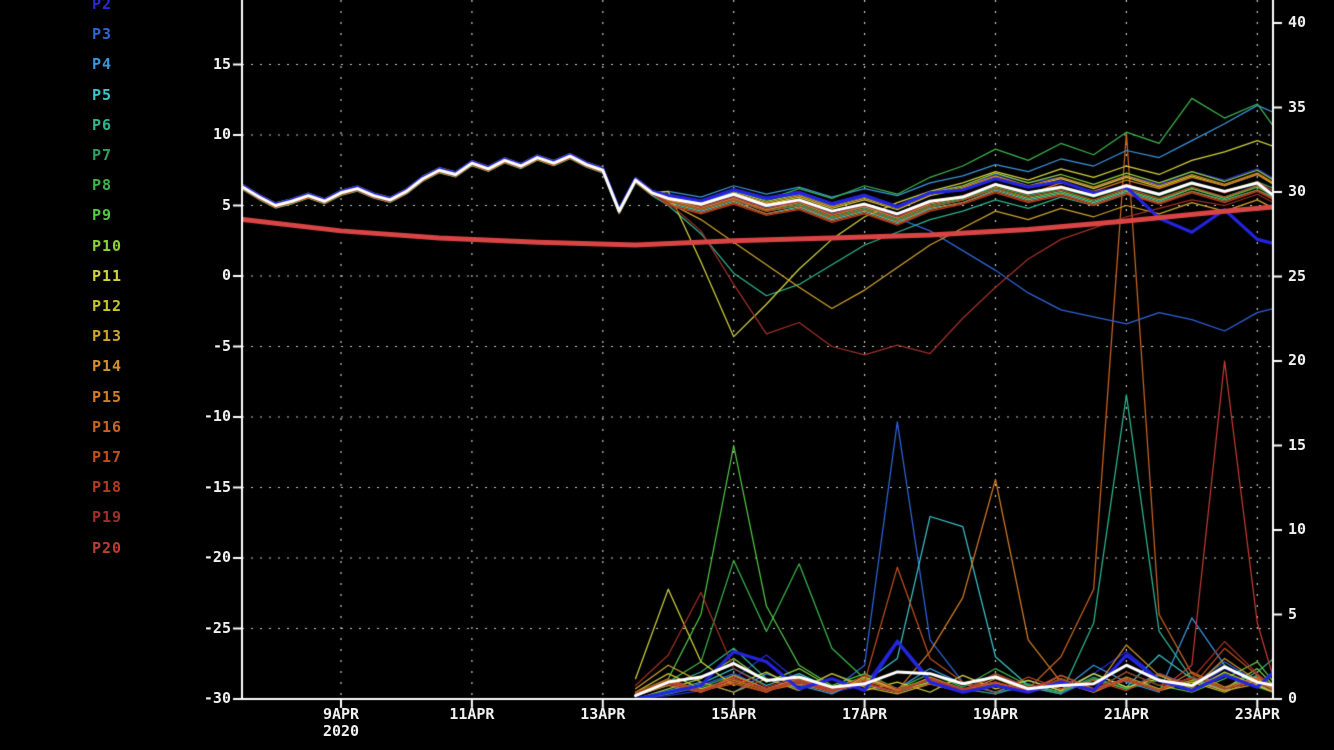 The image size is (1334, 750). What do you see at coordinates (102, 124) in the screenshot?
I see `legend-item-p6: P6` at bounding box center [102, 124].